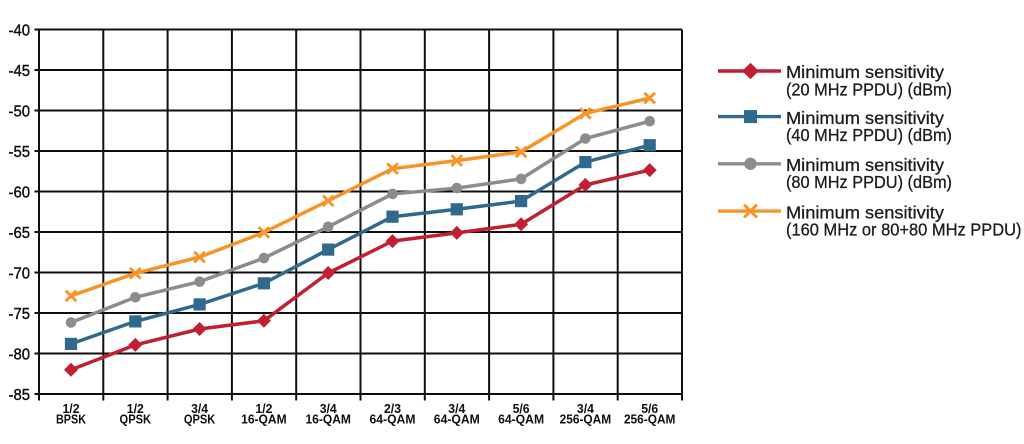 Image resolution: width=1024 pixels, height=444 pixels. Describe the element at coordinates (20, 193) in the screenshot. I see `svg-text: -60` at that location.